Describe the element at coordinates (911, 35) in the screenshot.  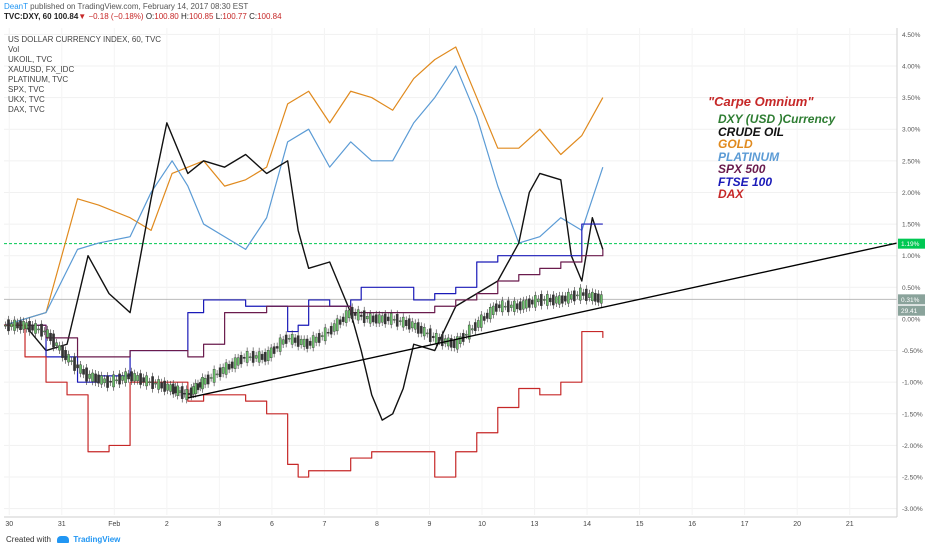
I see `y-tick-label: 4.50%` at that location.